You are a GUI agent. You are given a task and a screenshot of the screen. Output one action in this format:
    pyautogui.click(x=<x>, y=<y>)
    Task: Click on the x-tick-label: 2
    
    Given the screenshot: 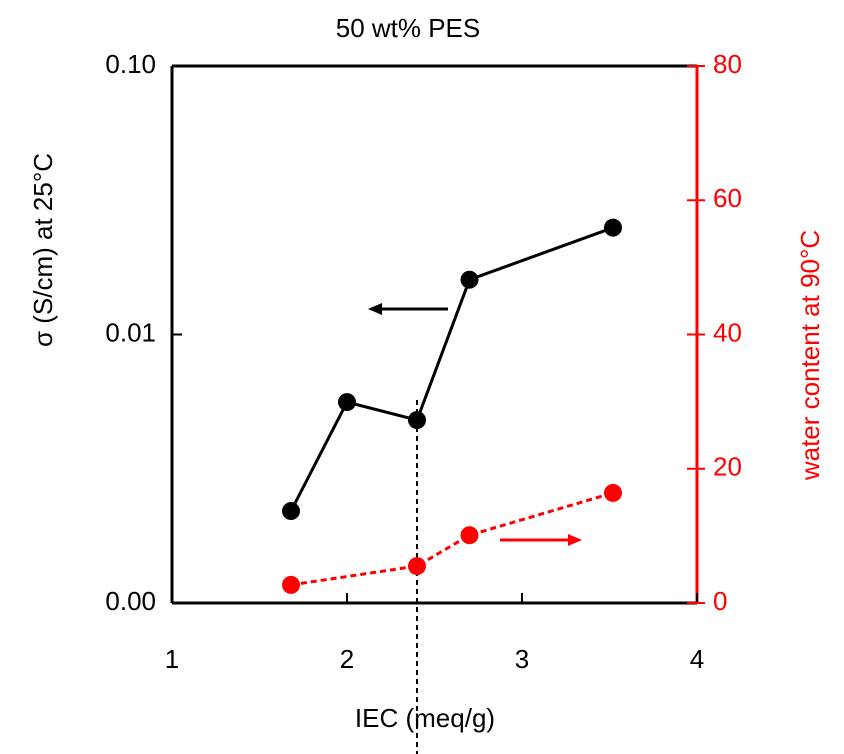 What is the action you would take?
    pyautogui.click(x=347, y=659)
    